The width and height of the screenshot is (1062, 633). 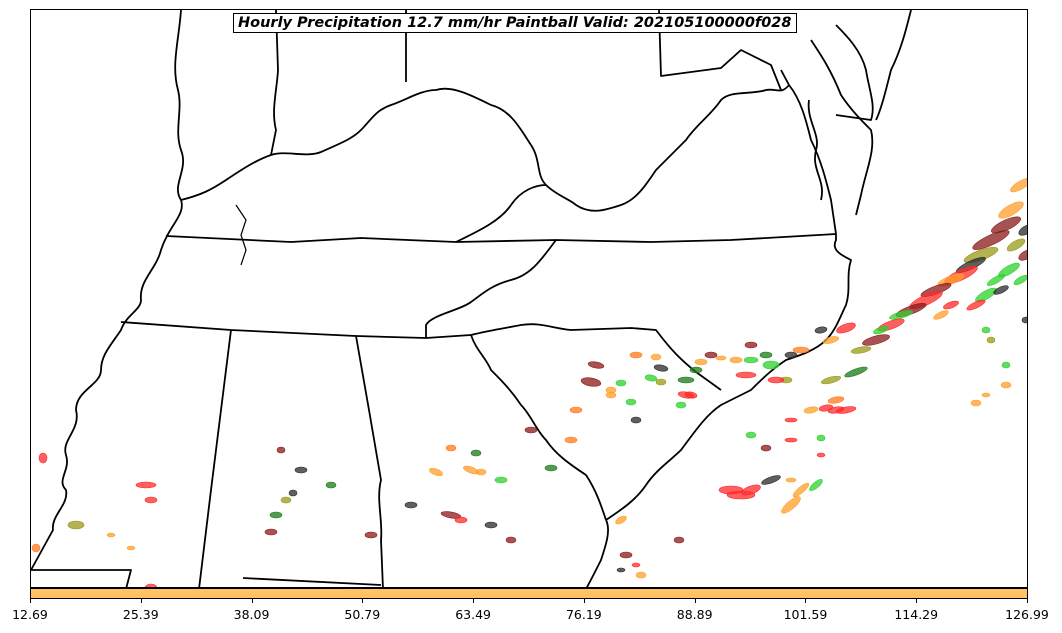 I want to click on tennessee-north-carolina-line, so click(x=491, y=288).